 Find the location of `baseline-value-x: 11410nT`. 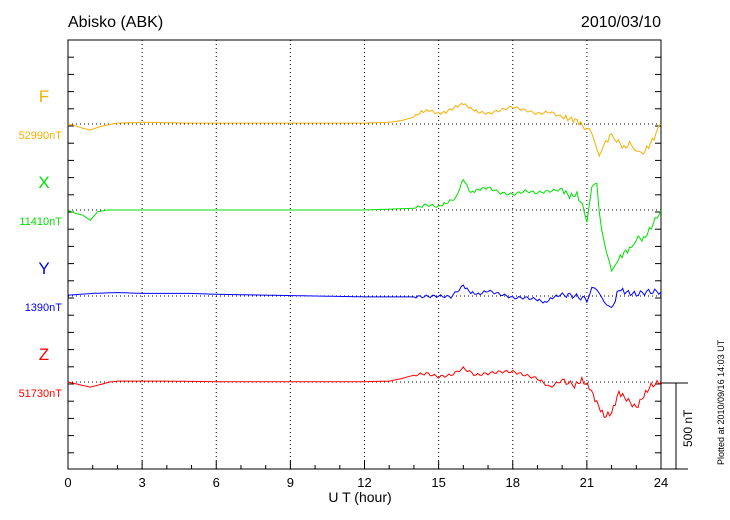

baseline-value-x: 11410nT is located at coordinates (40, 222).